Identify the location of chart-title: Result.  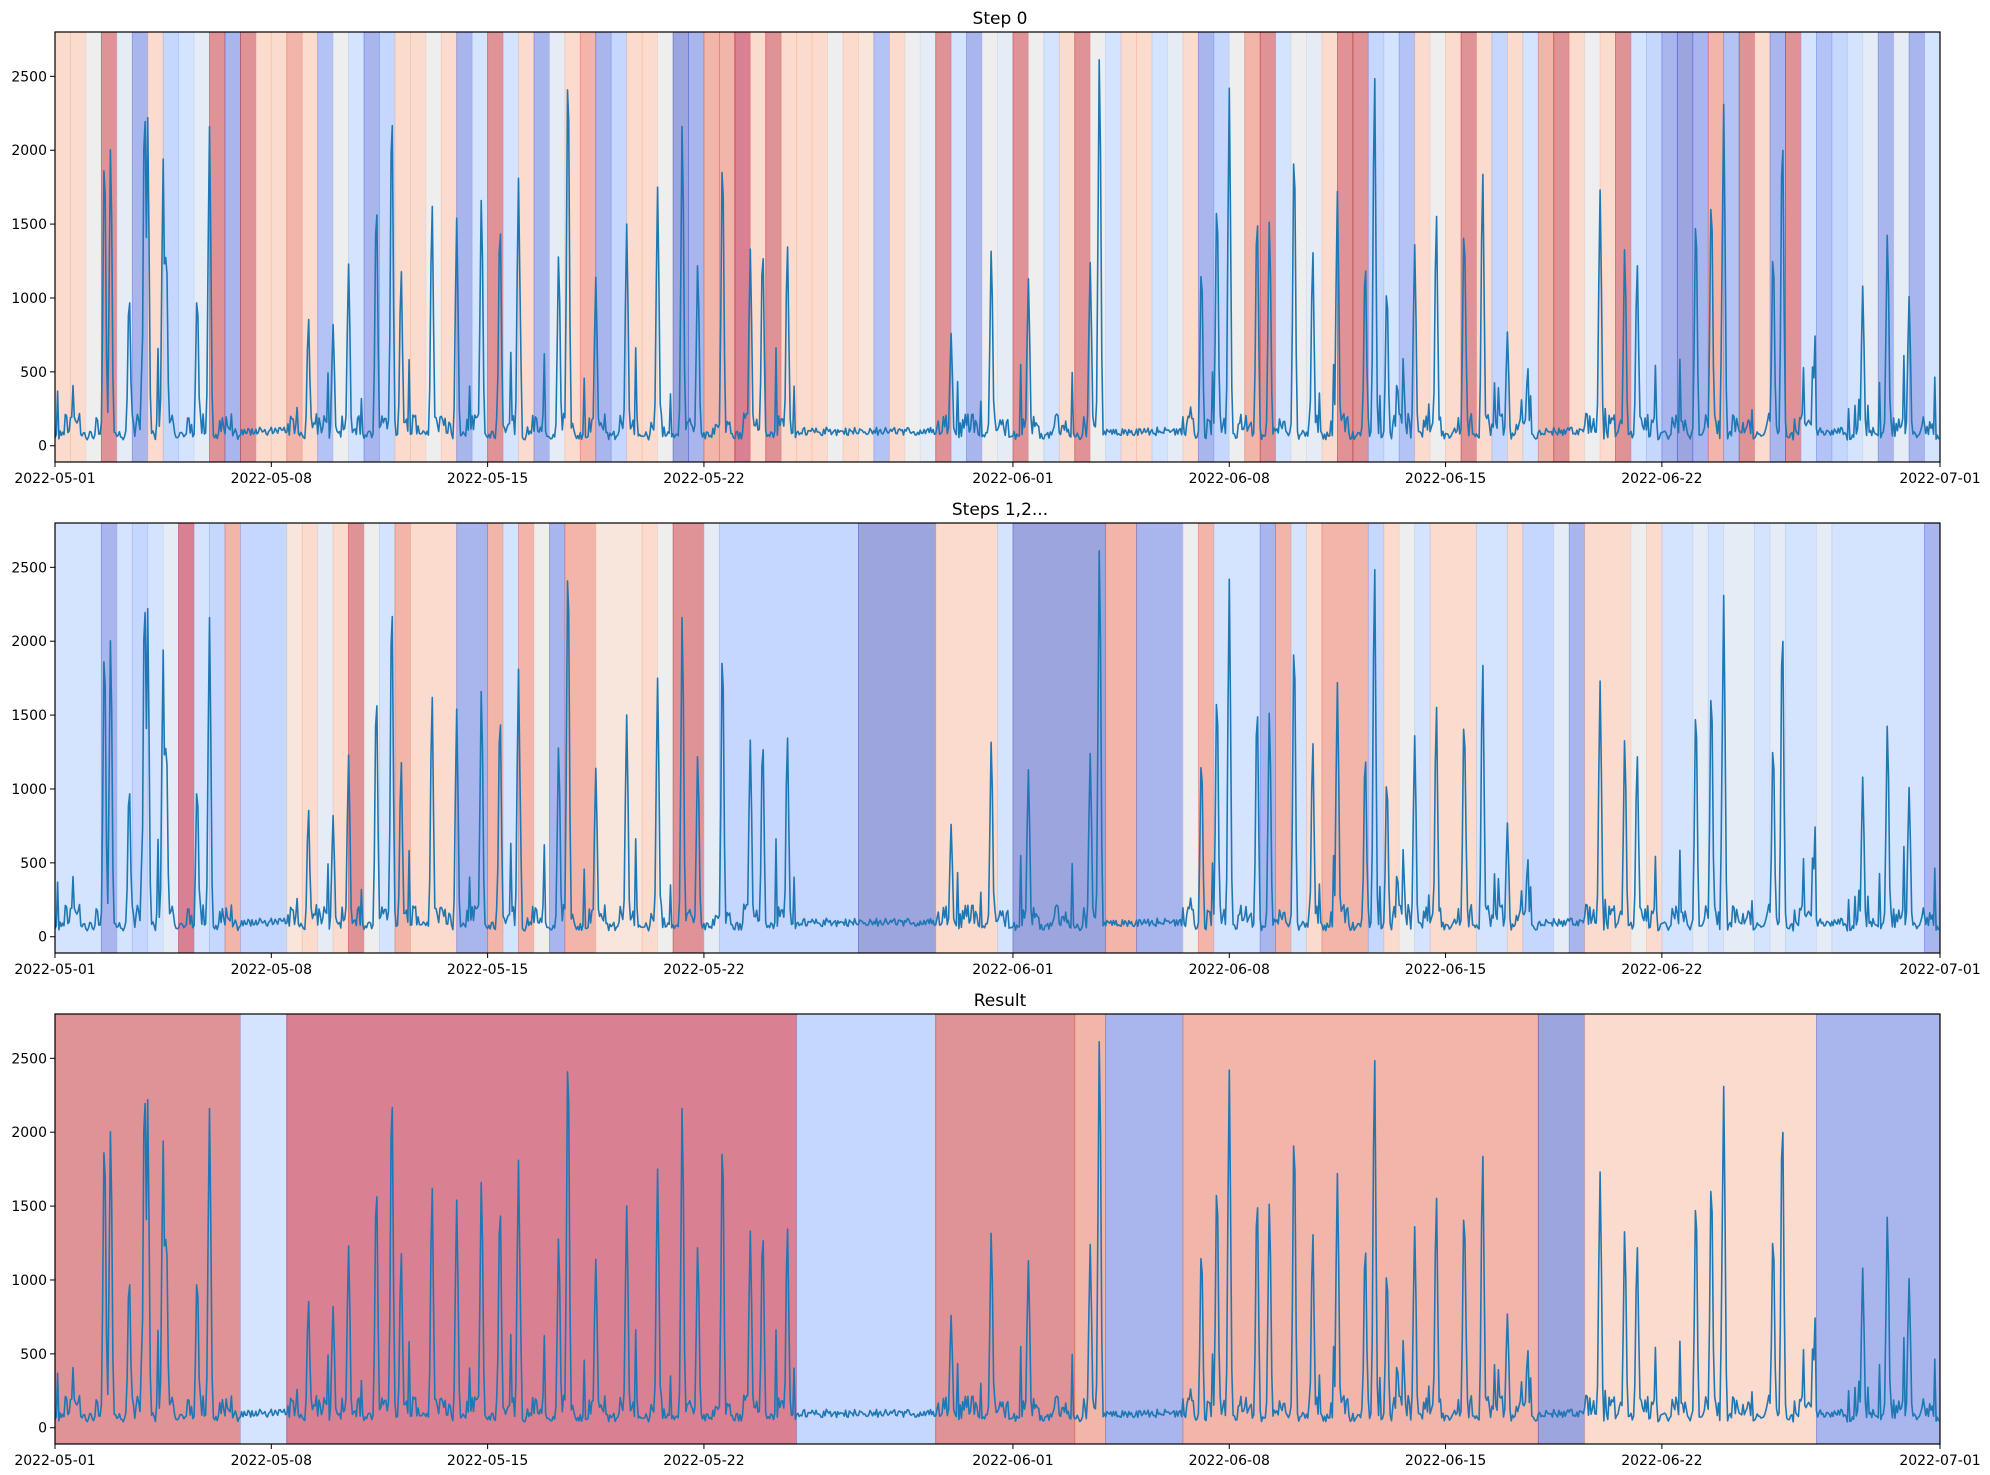
(1000, 1001).